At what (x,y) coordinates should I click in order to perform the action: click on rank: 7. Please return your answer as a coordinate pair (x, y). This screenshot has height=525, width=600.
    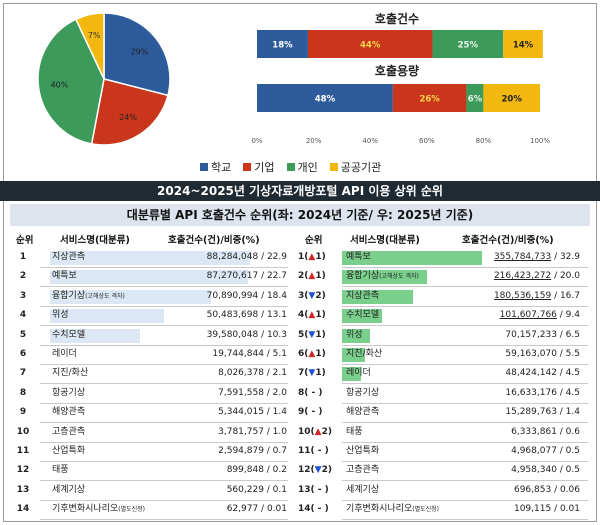
    Looking at the image, I should click on (23, 373).